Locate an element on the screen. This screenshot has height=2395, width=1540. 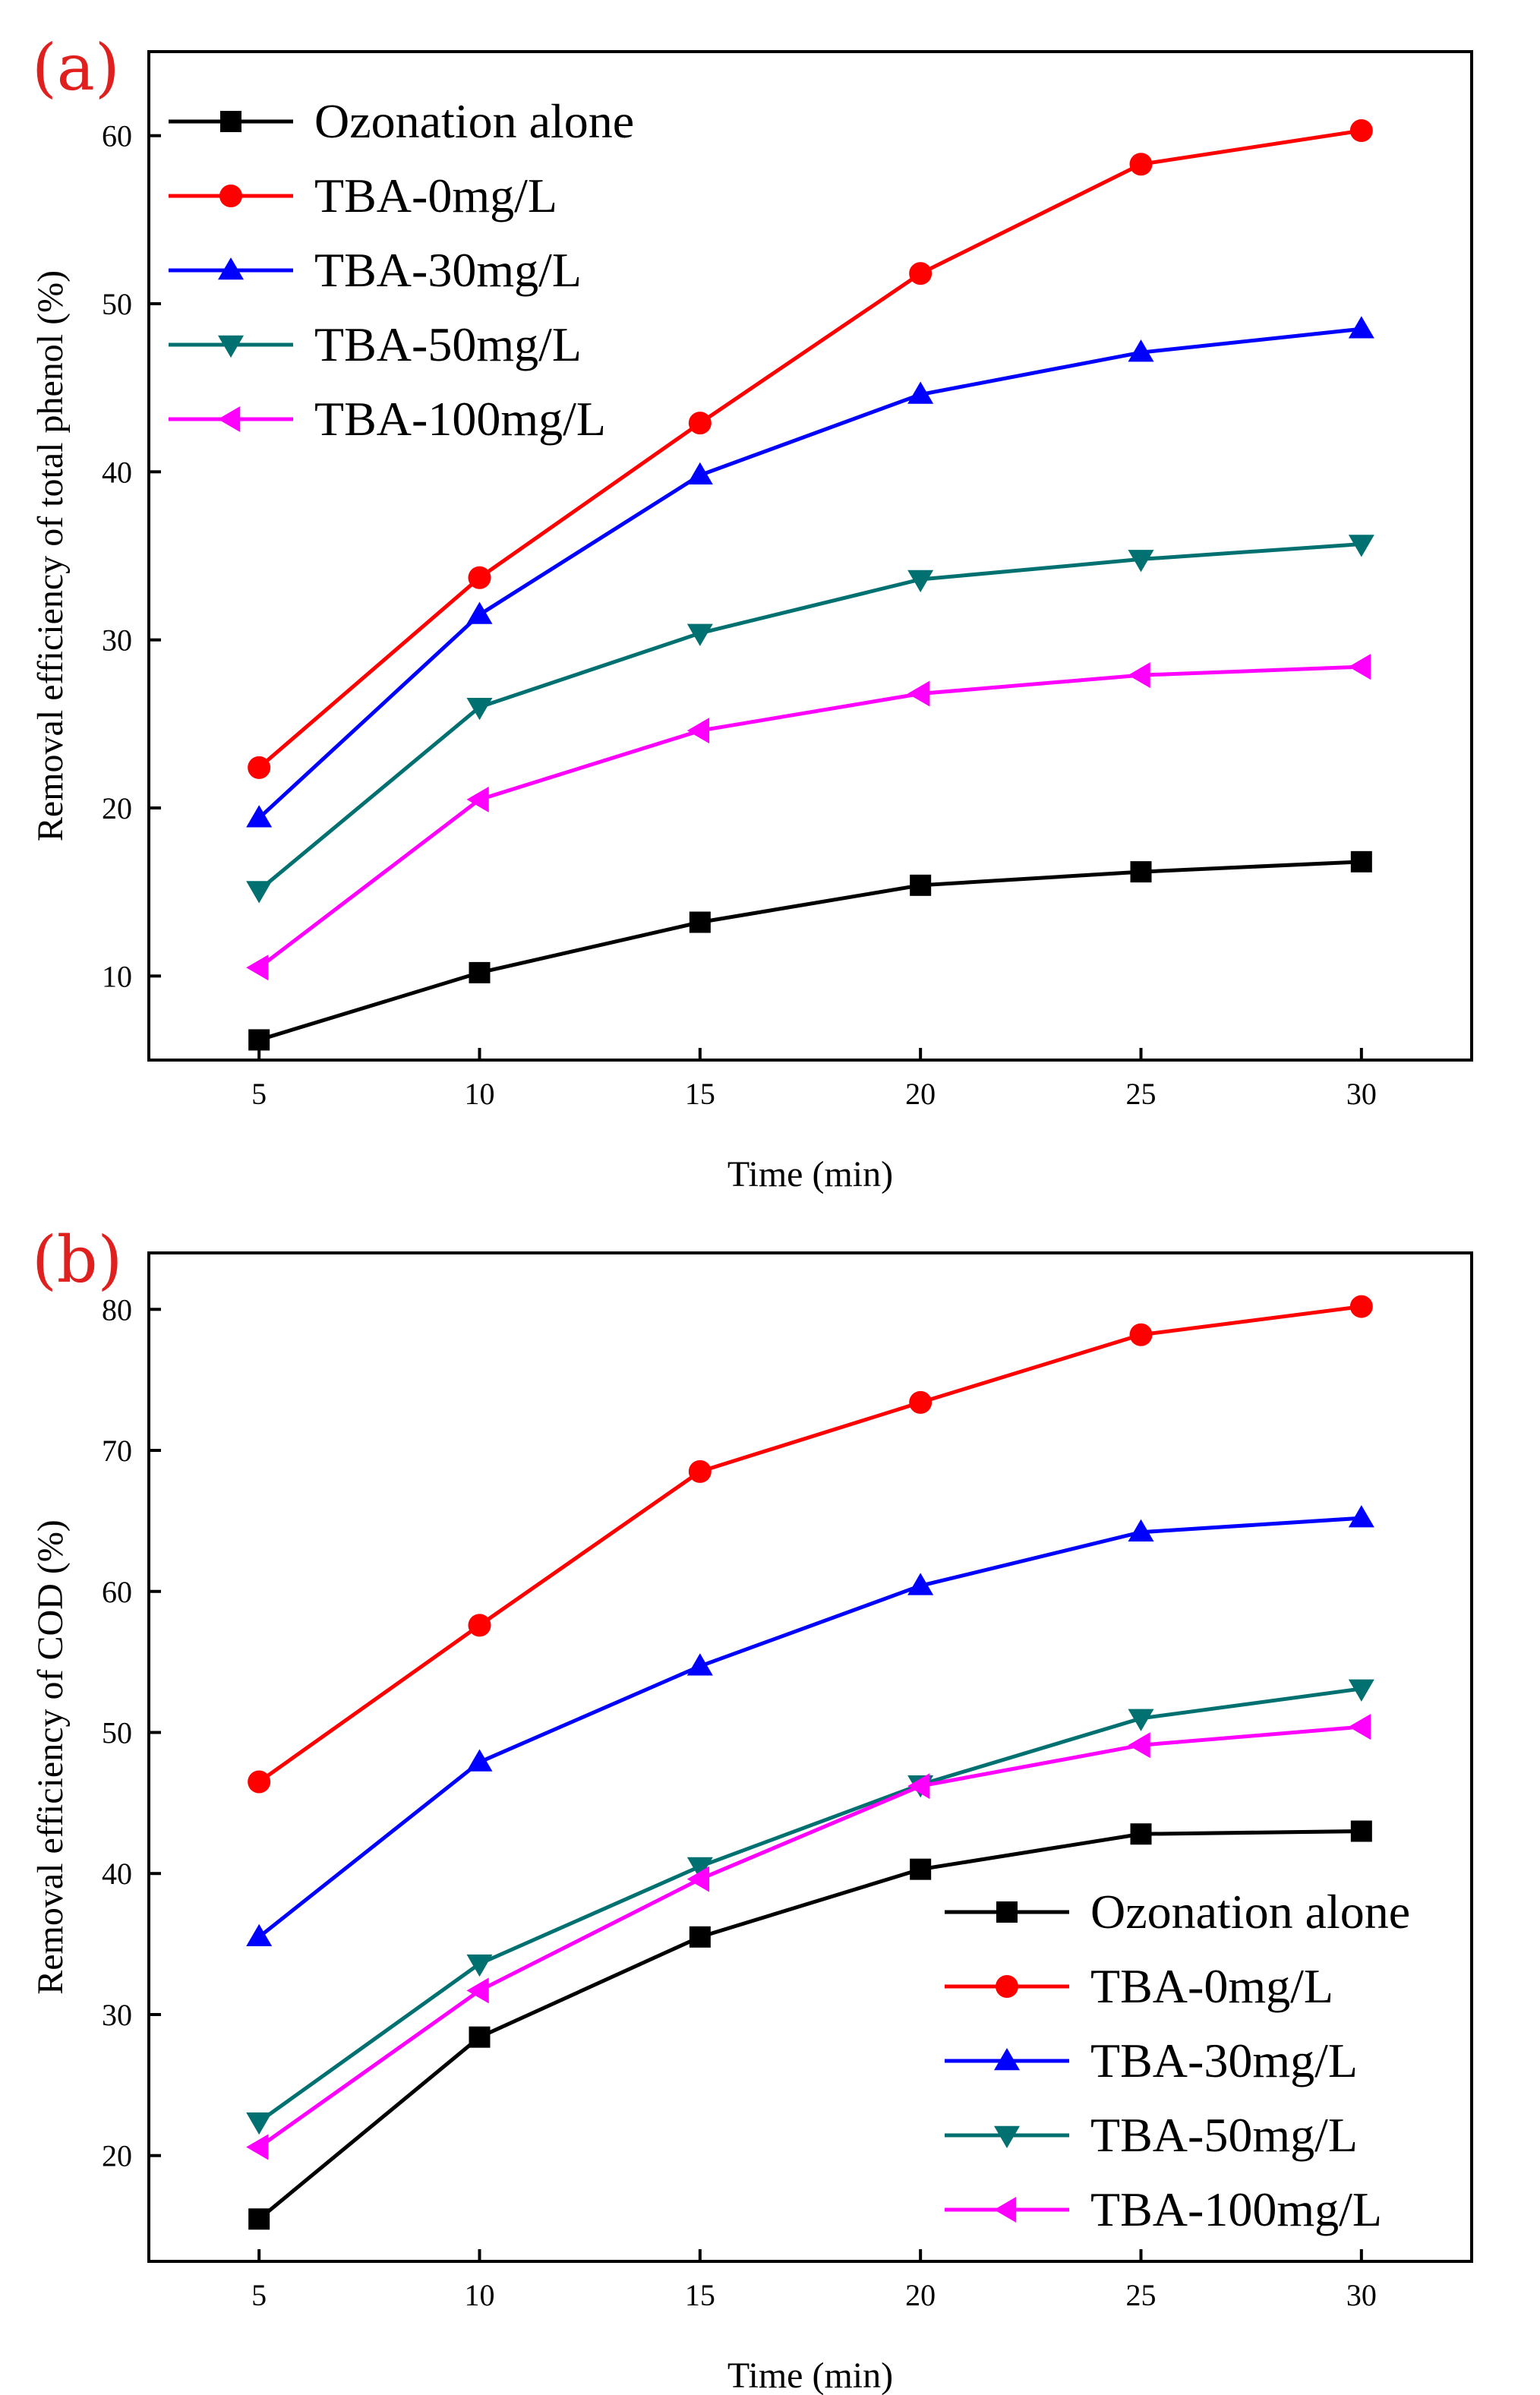
panel-a-legend-entry: Ozonation alone is located at coordinates (402, 121).